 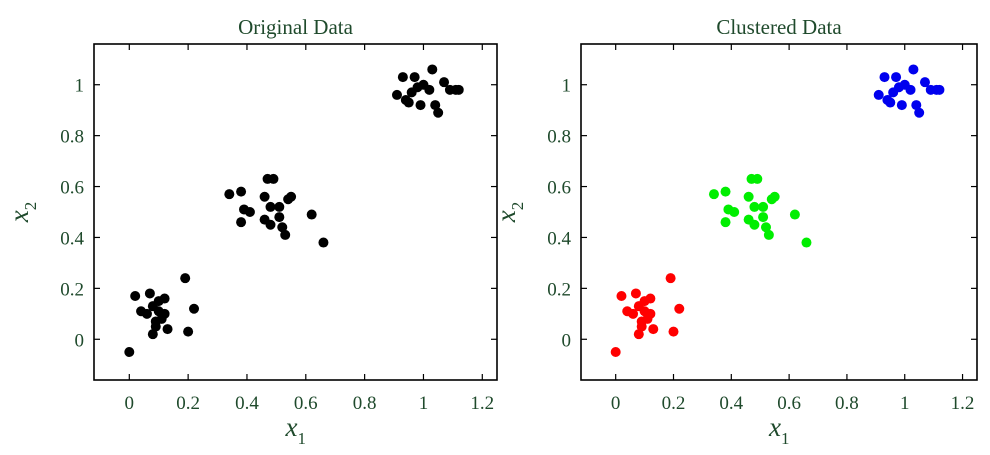 I want to click on y-axis-label: x2, so click(x=22, y=212).